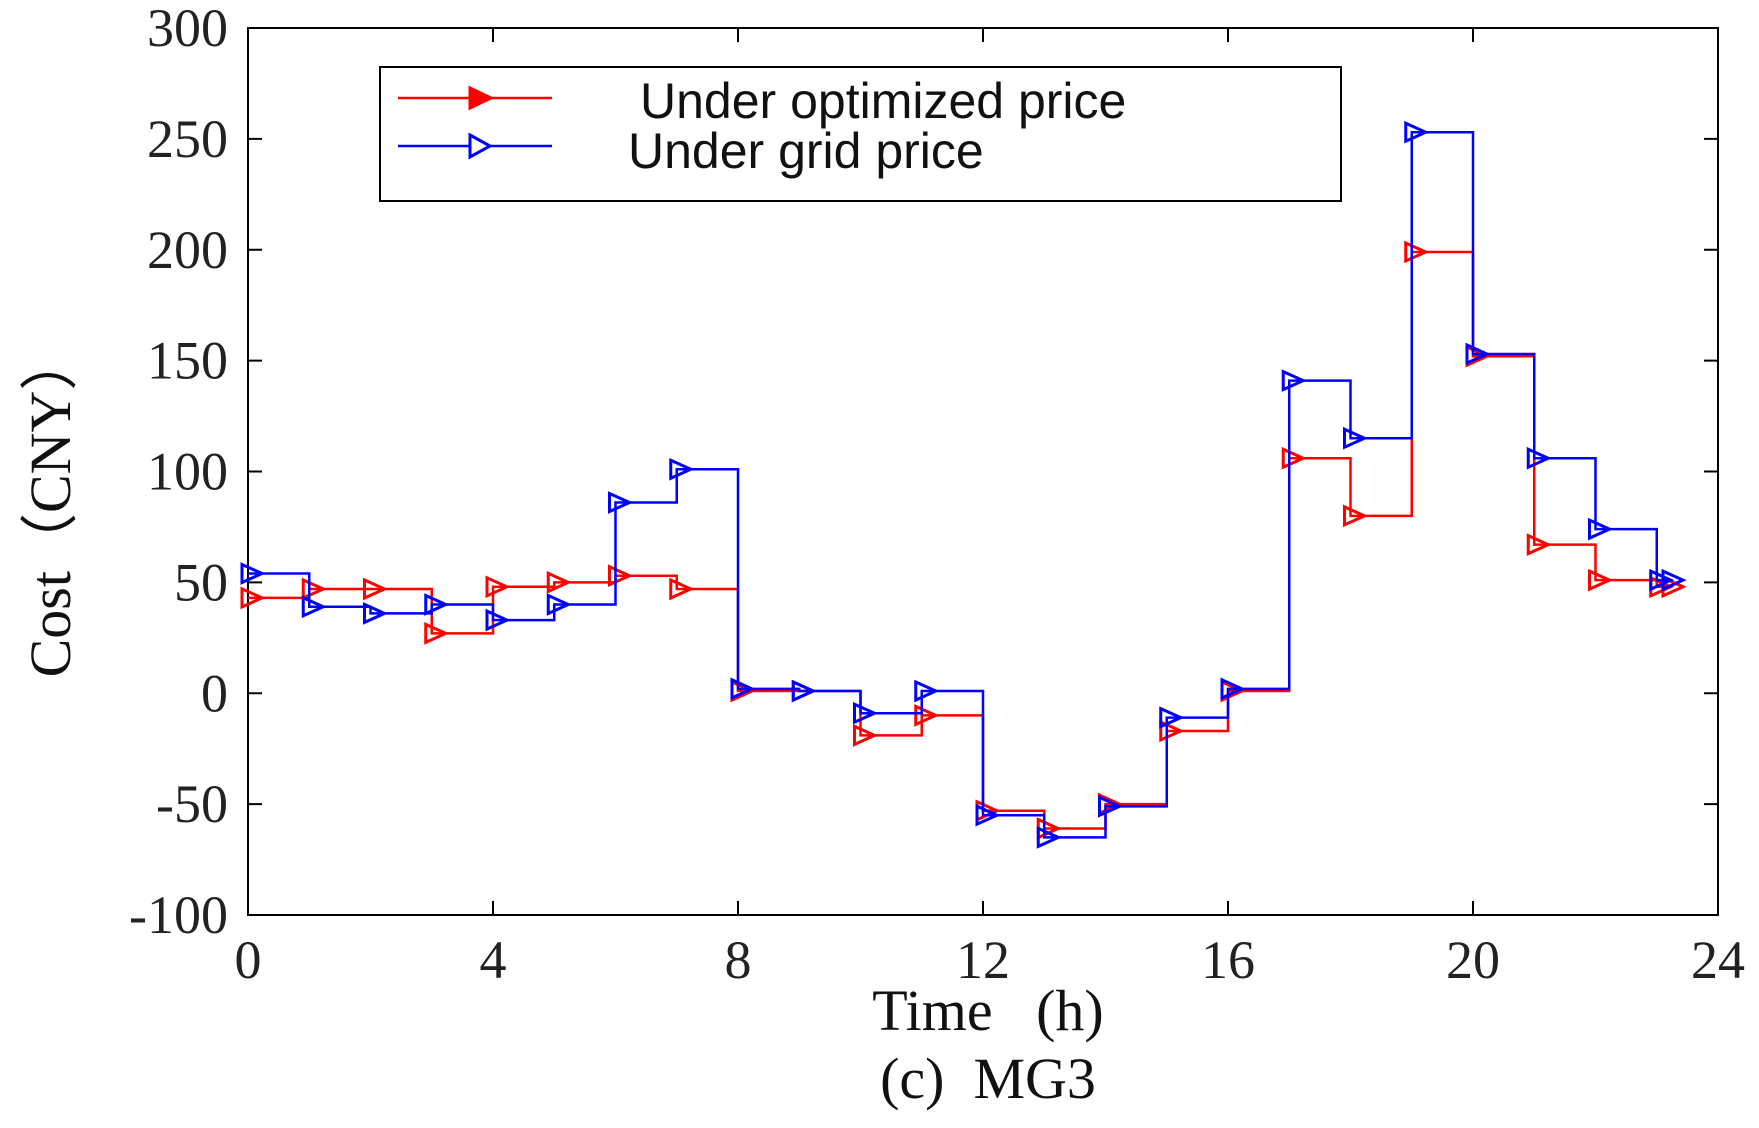  Describe the element at coordinates (1473, 960) in the screenshot. I see `x-tick-label: 20` at that location.